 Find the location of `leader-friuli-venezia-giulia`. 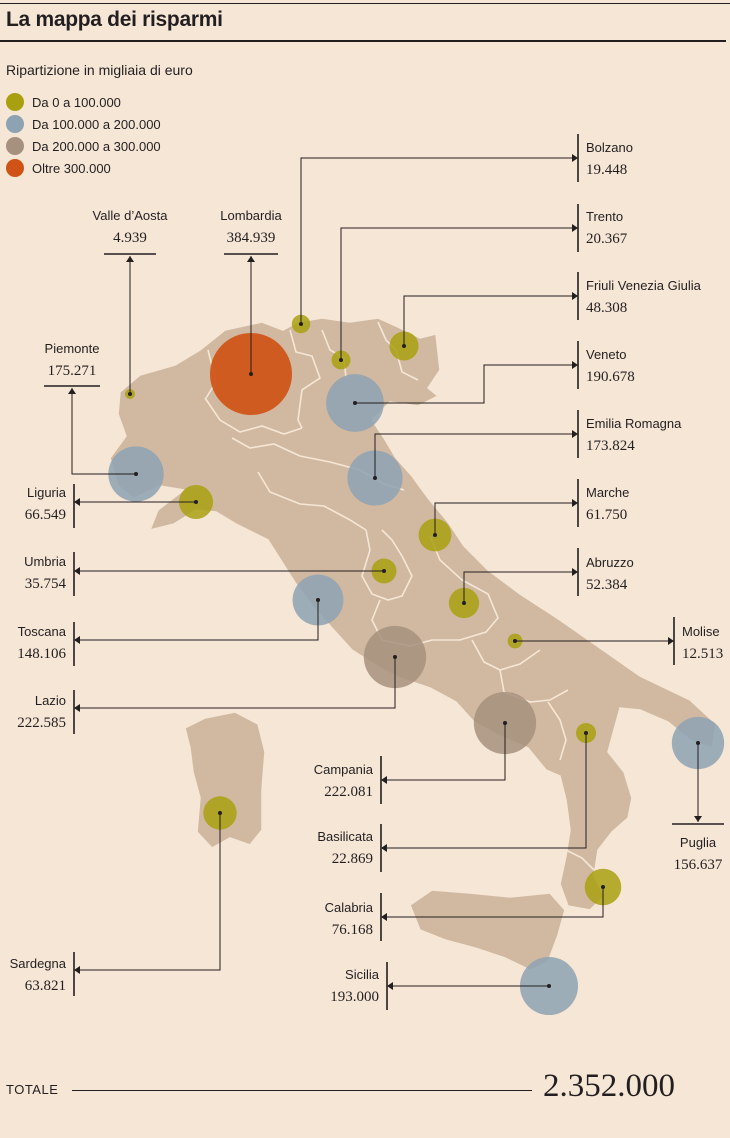

leader-friuli-venezia-giulia is located at coordinates (490, 320).